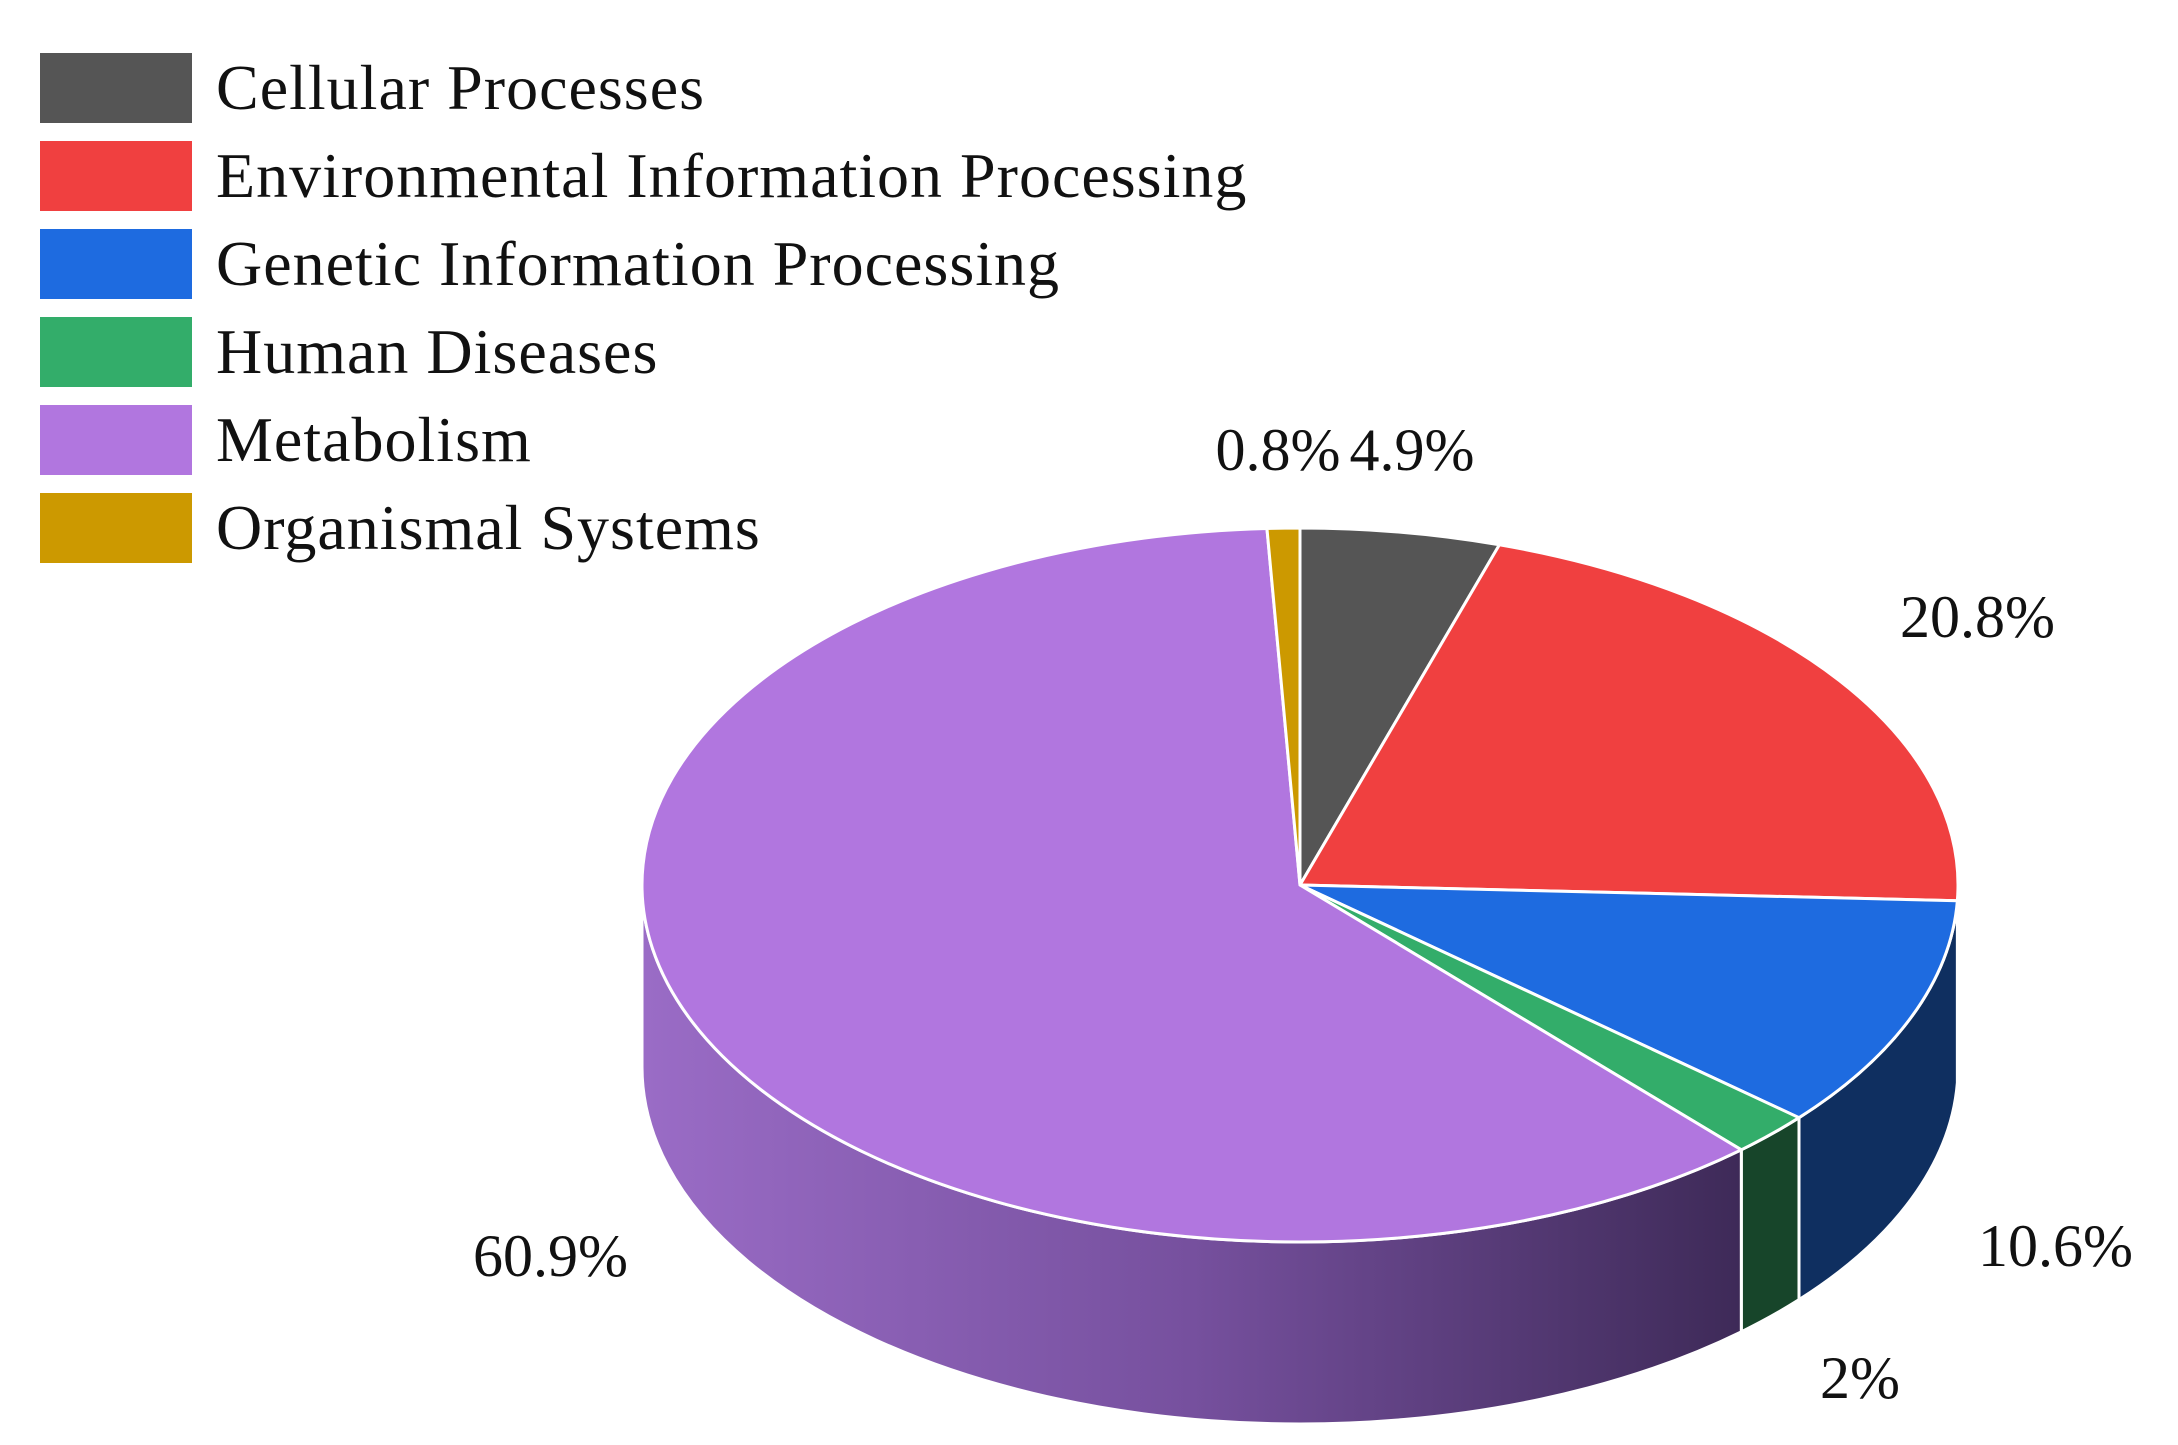 The width and height of the screenshot is (2178, 1445). What do you see at coordinates (2055, 1246) in the screenshot?
I see `data-label-genetic-information-processing: 10.6%` at bounding box center [2055, 1246].